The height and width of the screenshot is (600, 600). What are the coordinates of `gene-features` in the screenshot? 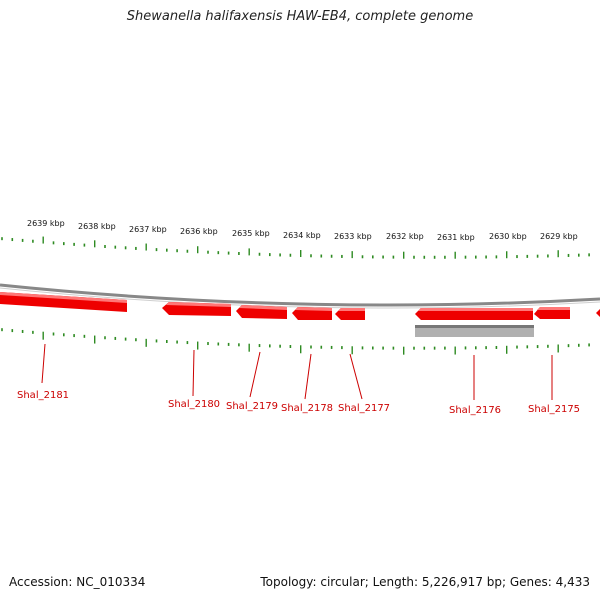 It's located at (300, 306).